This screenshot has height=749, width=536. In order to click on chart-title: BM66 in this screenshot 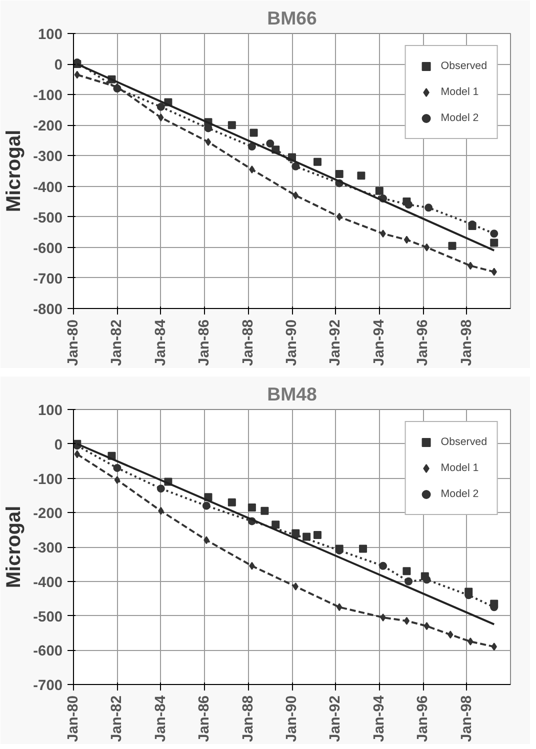, I will do `click(292, 18)`.